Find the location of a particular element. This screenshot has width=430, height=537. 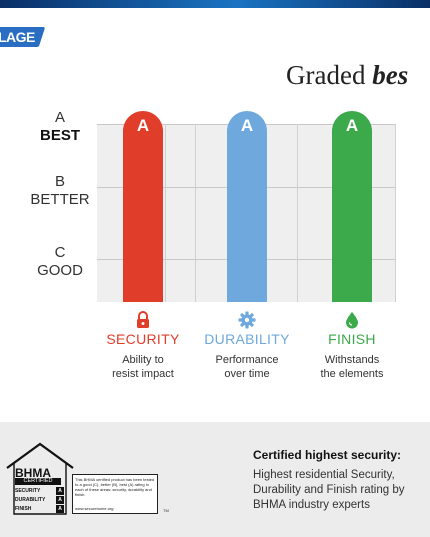

grade-good-label: GOOD is located at coordinates (60, 270).